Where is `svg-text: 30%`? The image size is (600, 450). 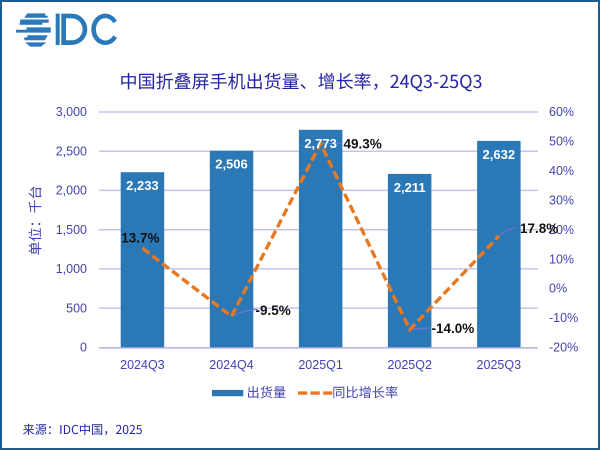 svg-text: 30% is located at coordinates (561, 200).